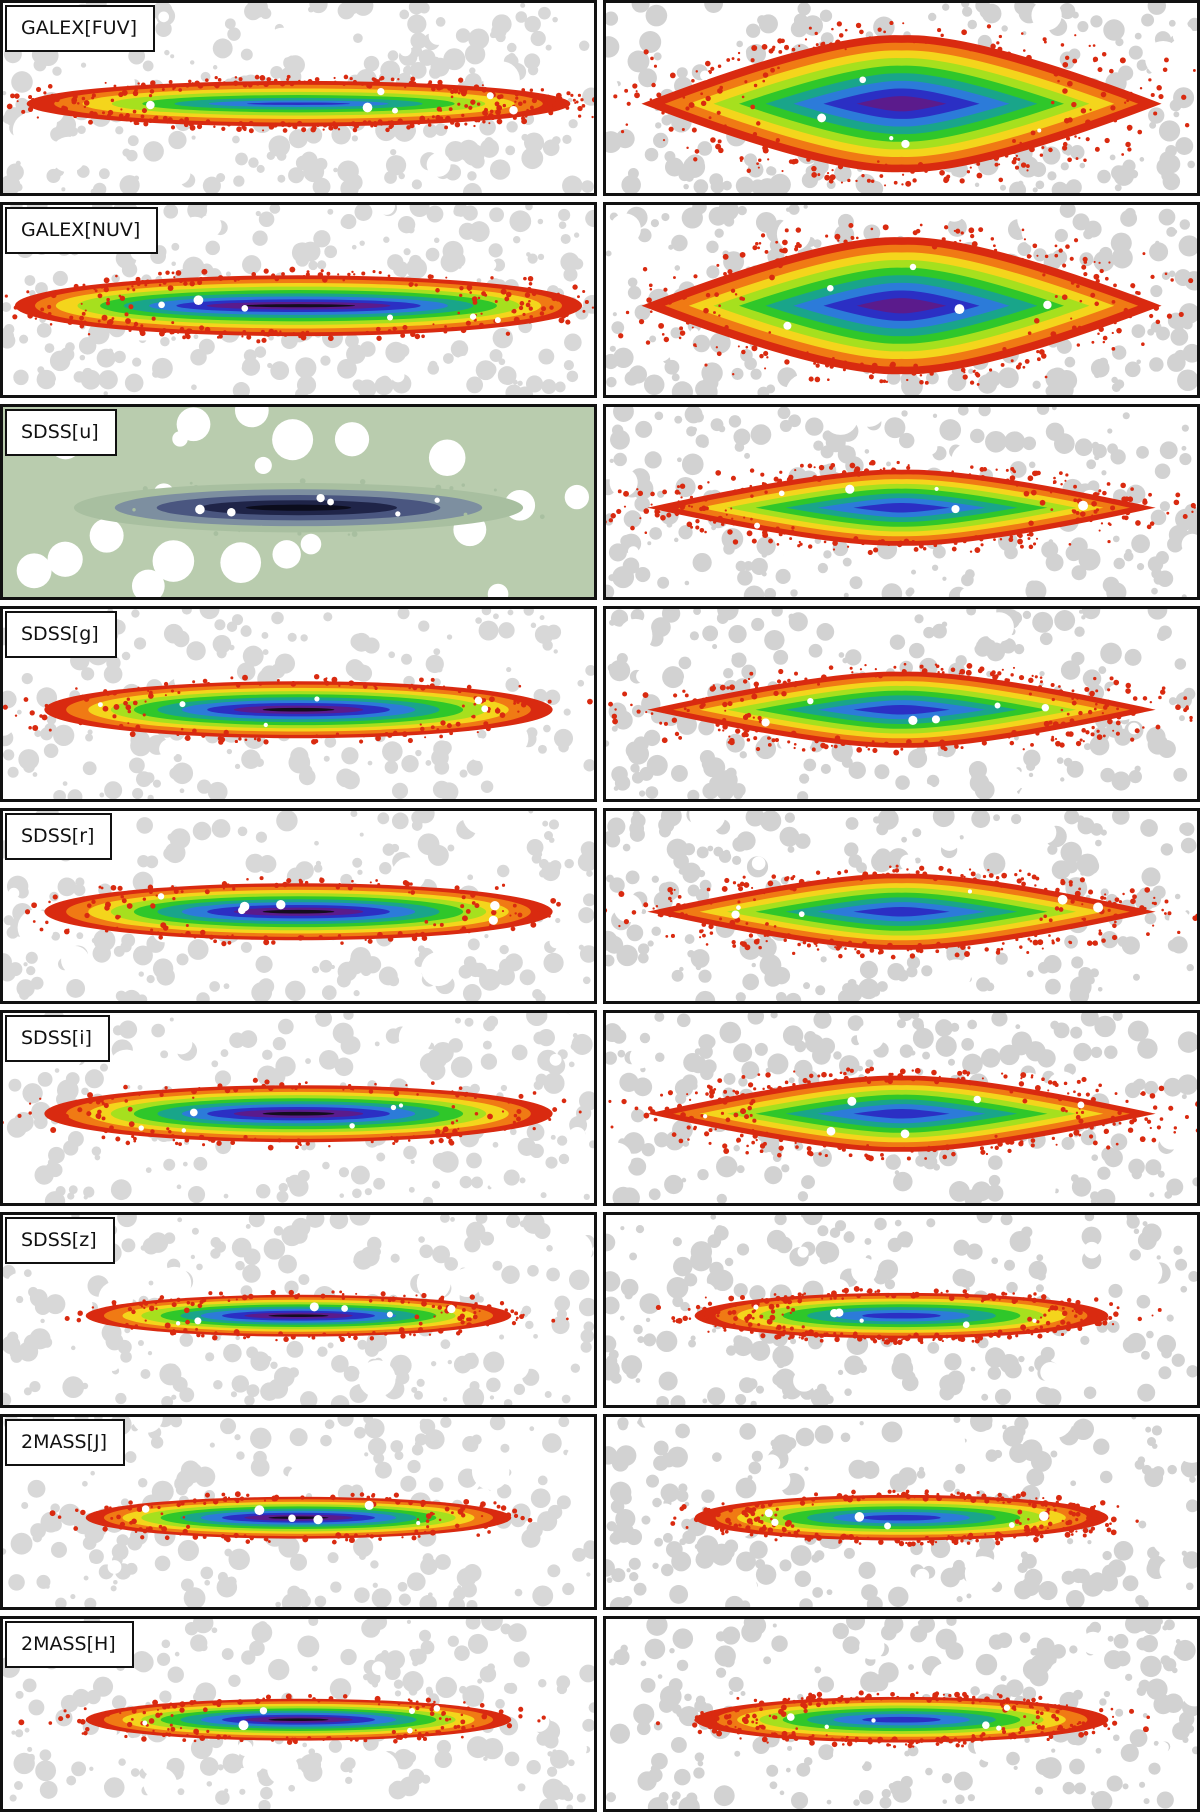 Image resolution: width=1200 pixels, height=1814 pixels. I want to click on observed-image-panel: SDSS[i], so click(298, 1108).